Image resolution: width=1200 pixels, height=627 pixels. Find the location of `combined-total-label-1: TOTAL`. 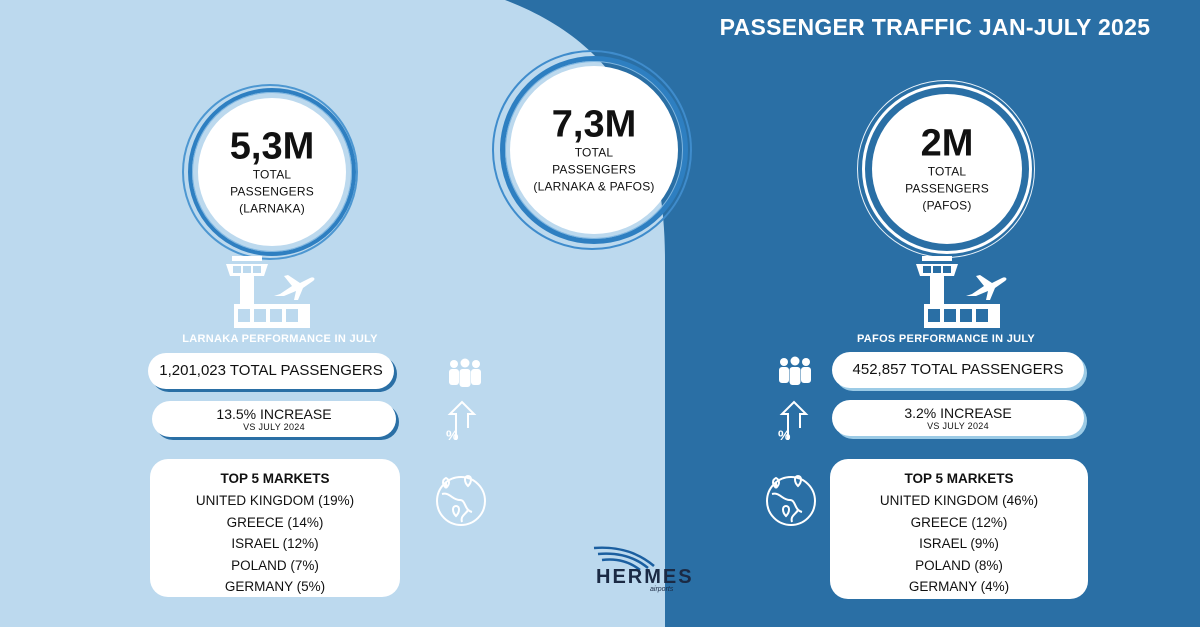

combined-total-label-1: TOTAL is located at coordinates (594, 152).